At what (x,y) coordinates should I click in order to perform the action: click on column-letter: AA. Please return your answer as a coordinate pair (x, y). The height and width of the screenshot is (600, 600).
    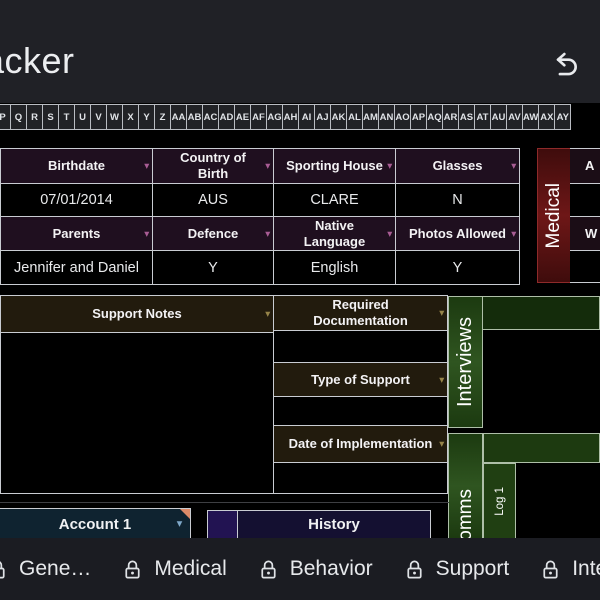
    Looking at the image, I should click on (178, 117).